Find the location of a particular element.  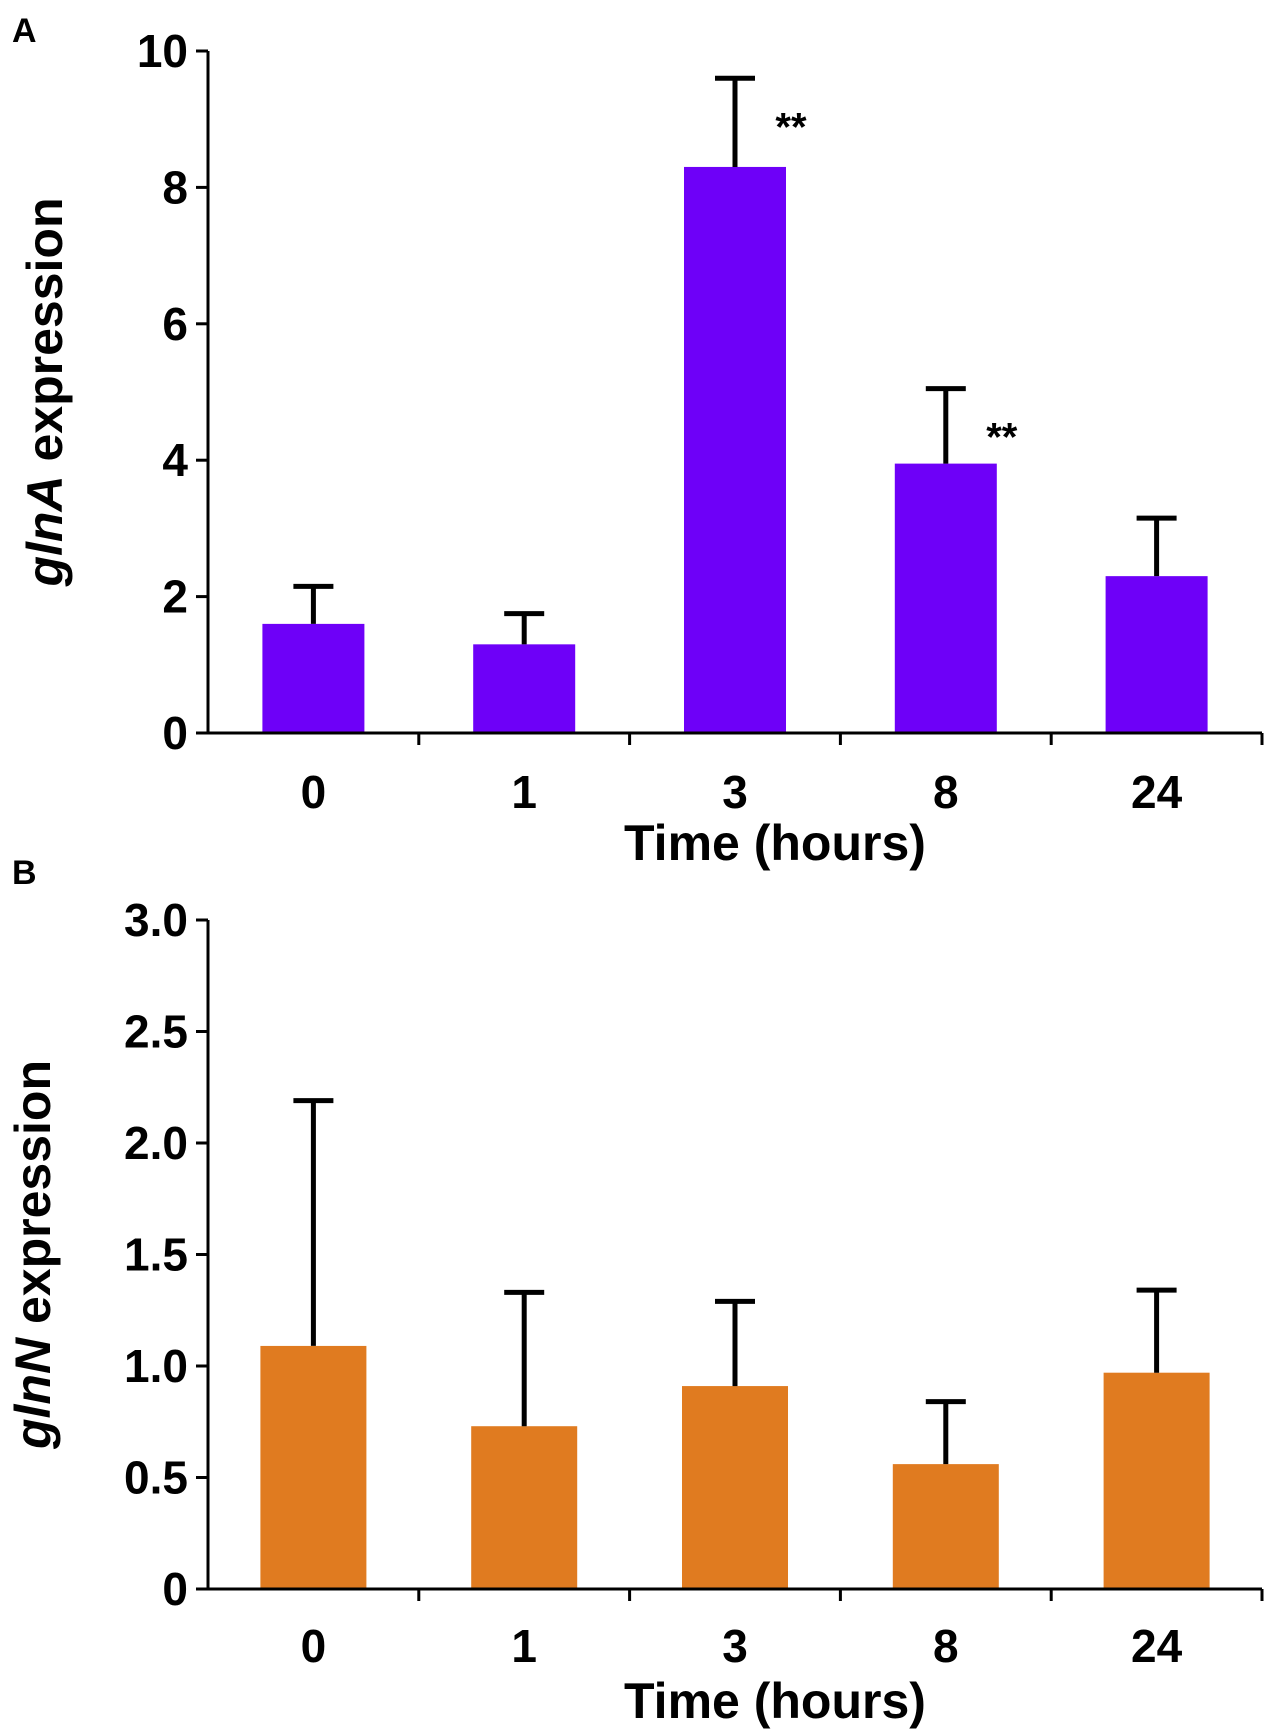

significance-marker-8h: ** is located at coordinates (1002, 438).